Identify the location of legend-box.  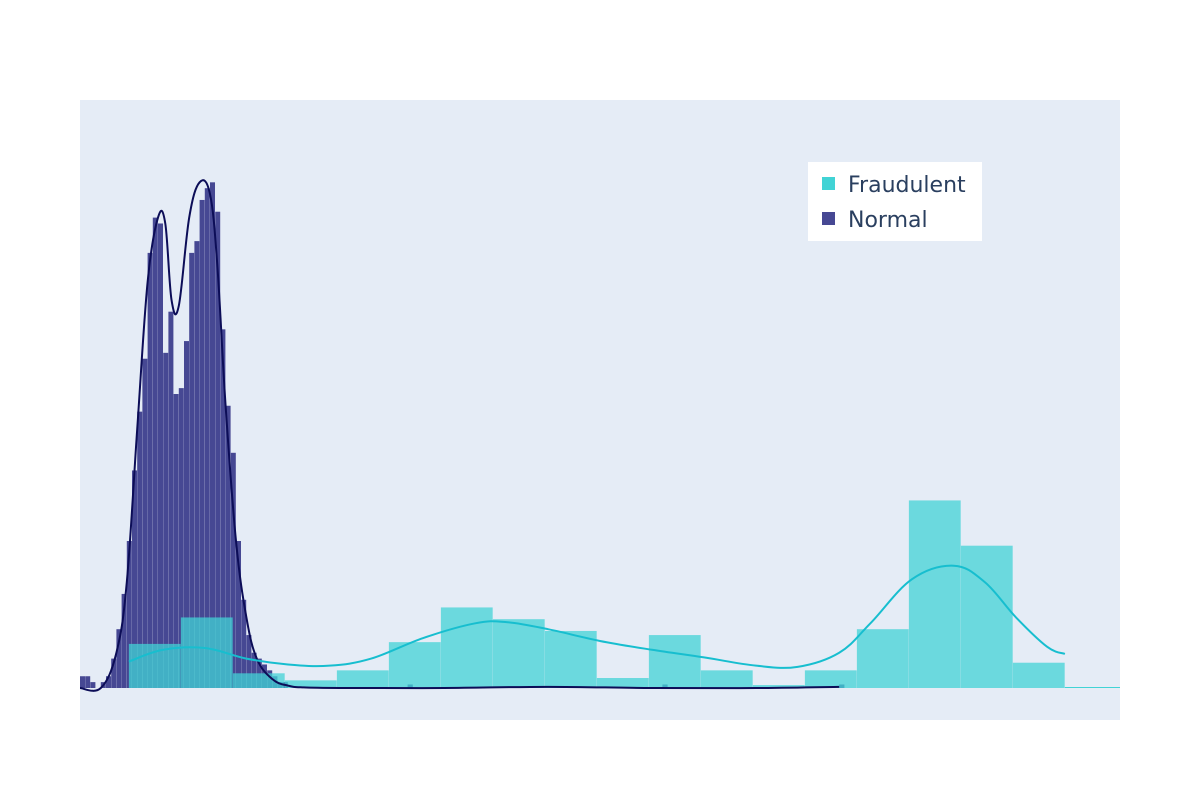
(895, 201).